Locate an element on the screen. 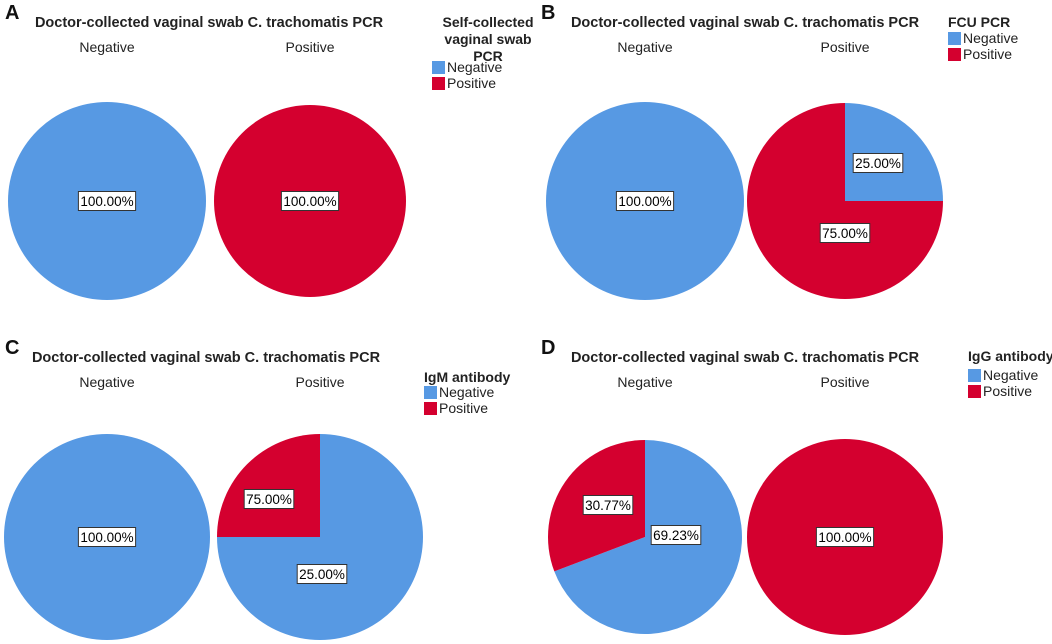  legend-title: IgM antibody is located at coordinates (467, 377).